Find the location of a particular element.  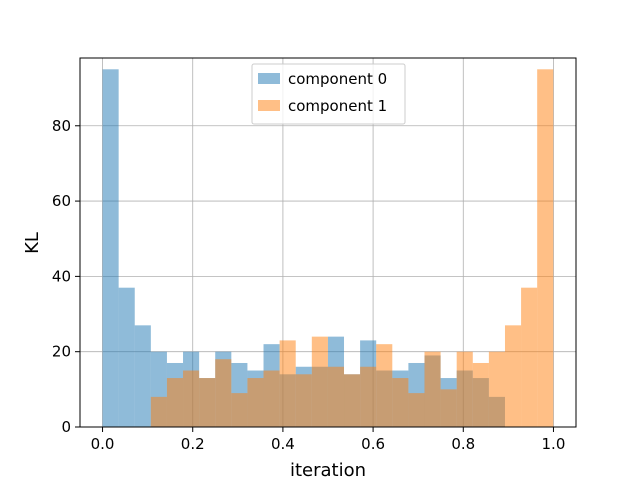

y-axis-ticks: 0 20 40 60 80 is located at coordinates (66, 276).